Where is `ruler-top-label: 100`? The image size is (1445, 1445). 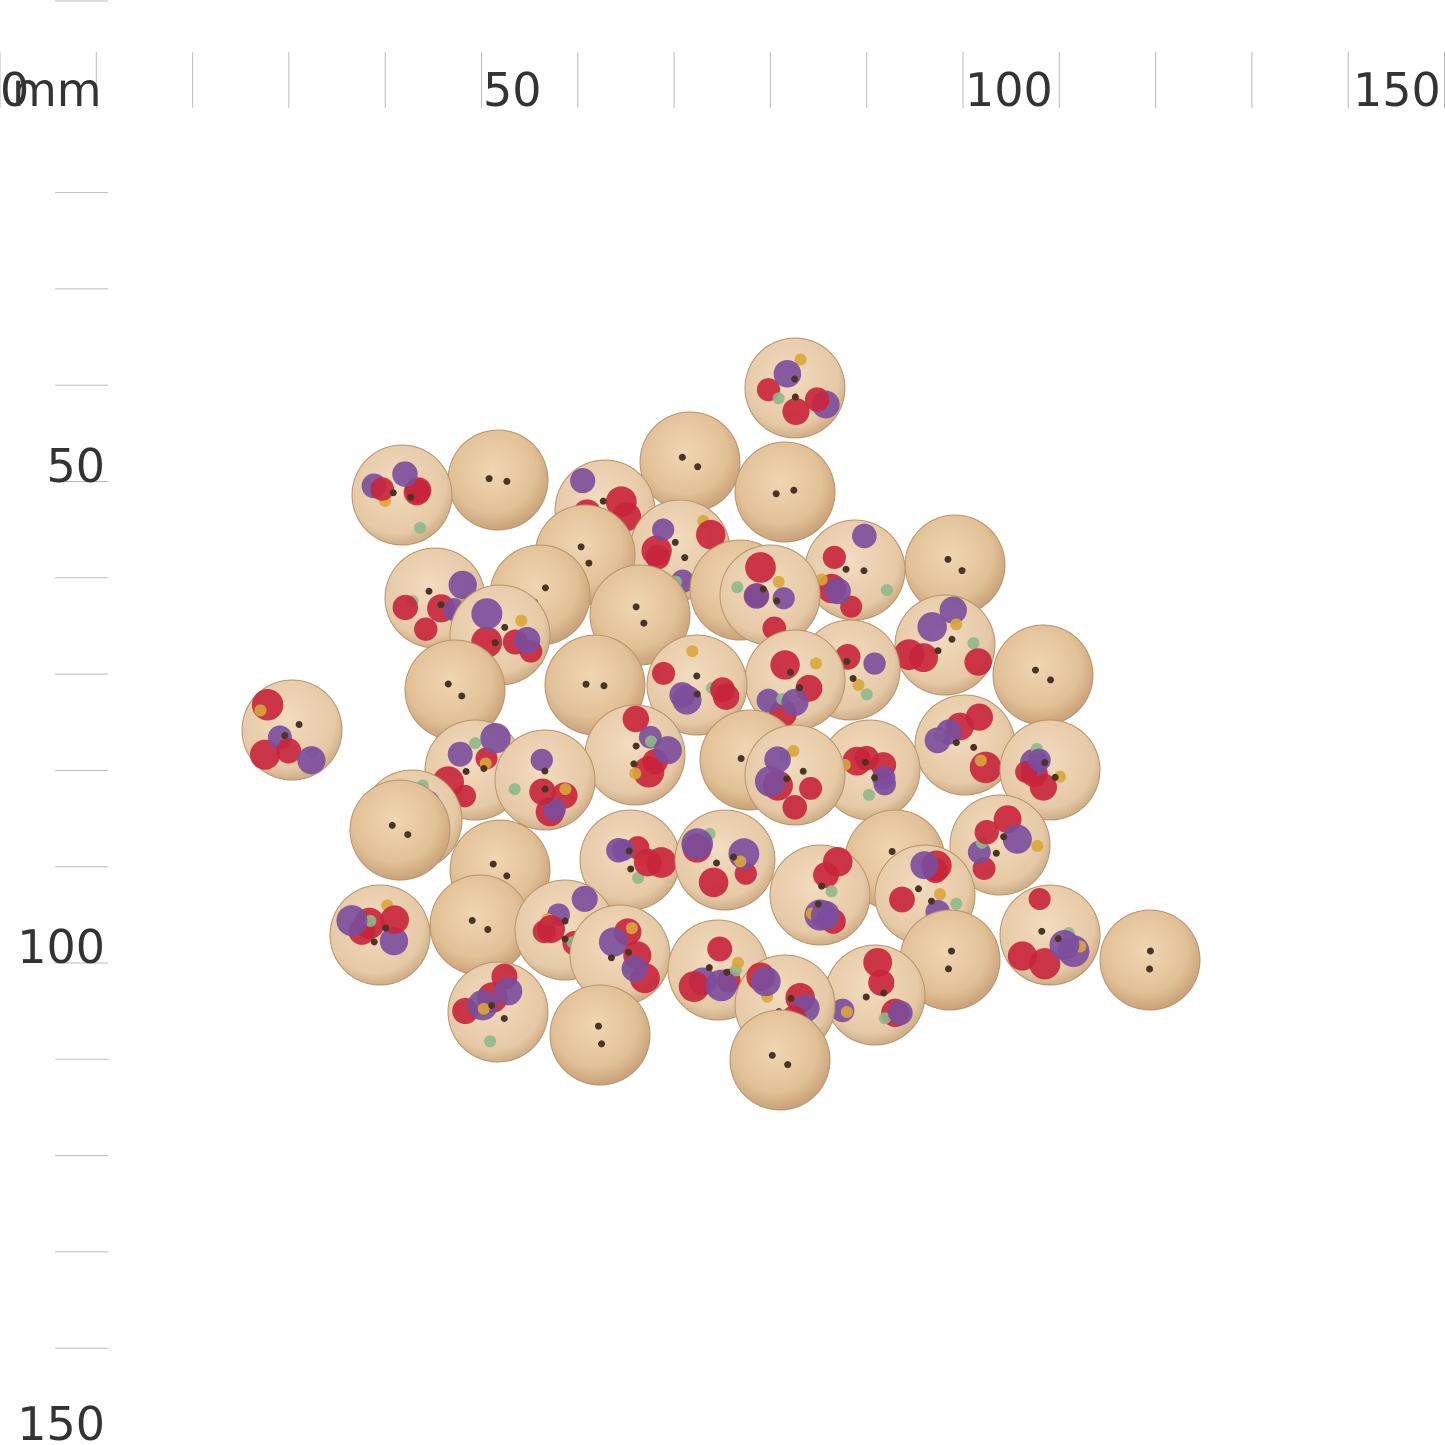
ruler-top-label: 100 is located at coordinates (1009, 90).